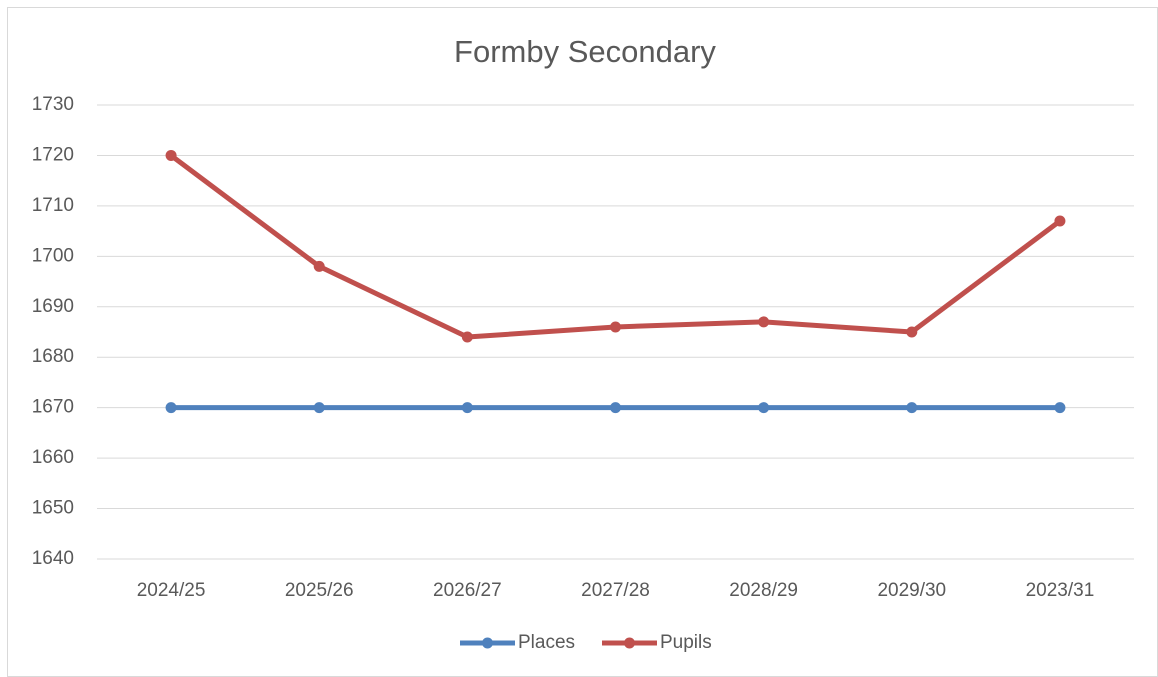  What do you see at coordinates (1060, 590) in the screenshot?
I see `x-tick-label: 2023/31` at bounding box center [1060, 590].